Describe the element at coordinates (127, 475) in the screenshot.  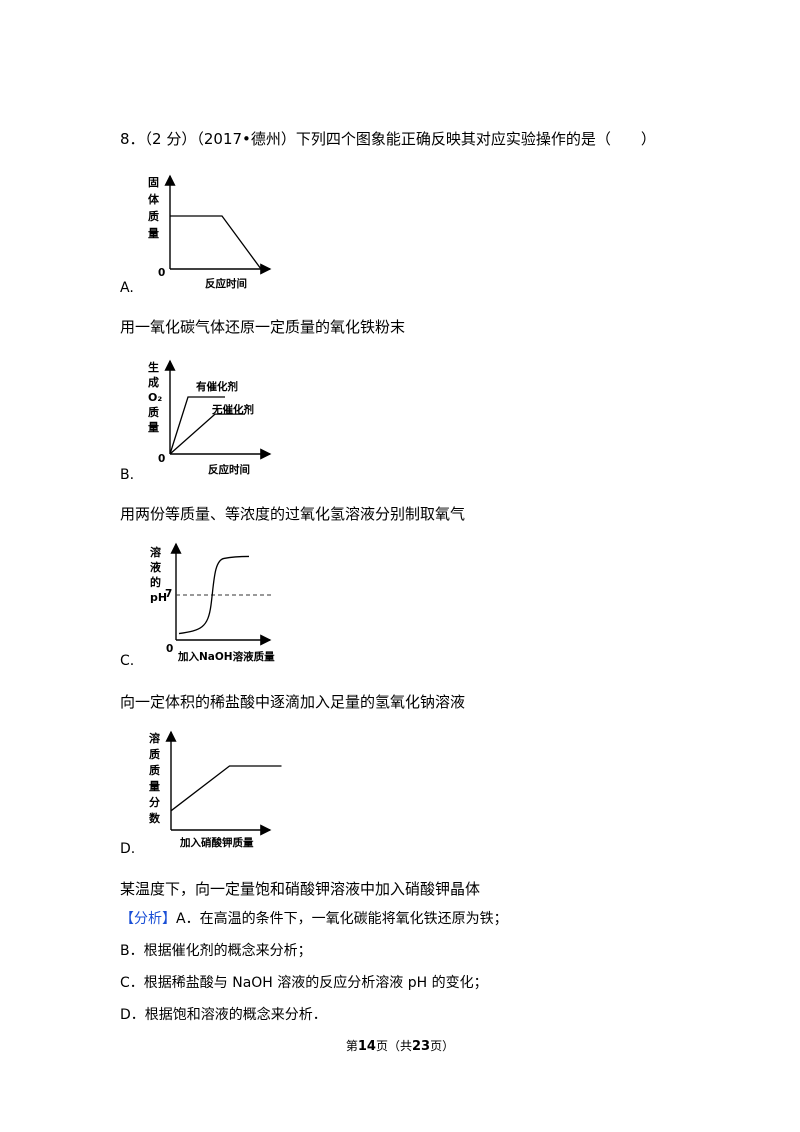
I see `option-b-label: B.` at that location.